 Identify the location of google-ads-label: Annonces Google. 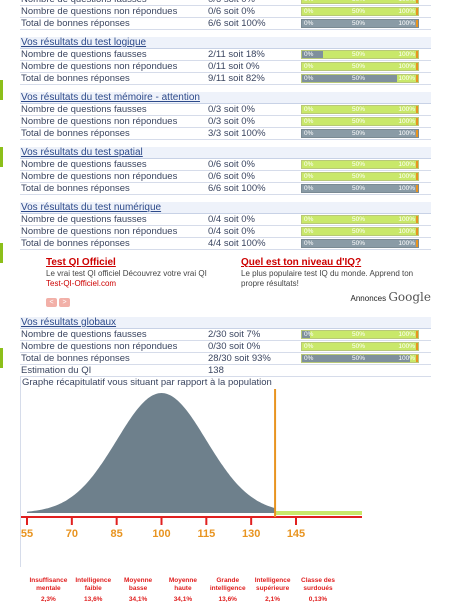
(391, 297).